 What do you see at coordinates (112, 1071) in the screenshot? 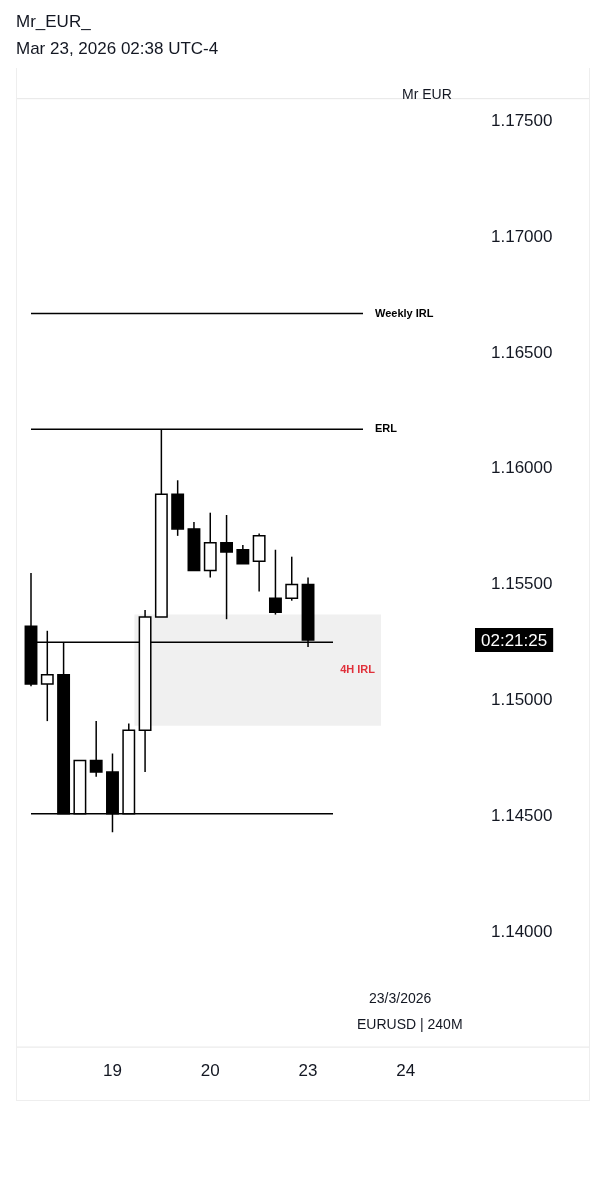
I see `x-tick-label: 19` at bounding box center [112, 1071].